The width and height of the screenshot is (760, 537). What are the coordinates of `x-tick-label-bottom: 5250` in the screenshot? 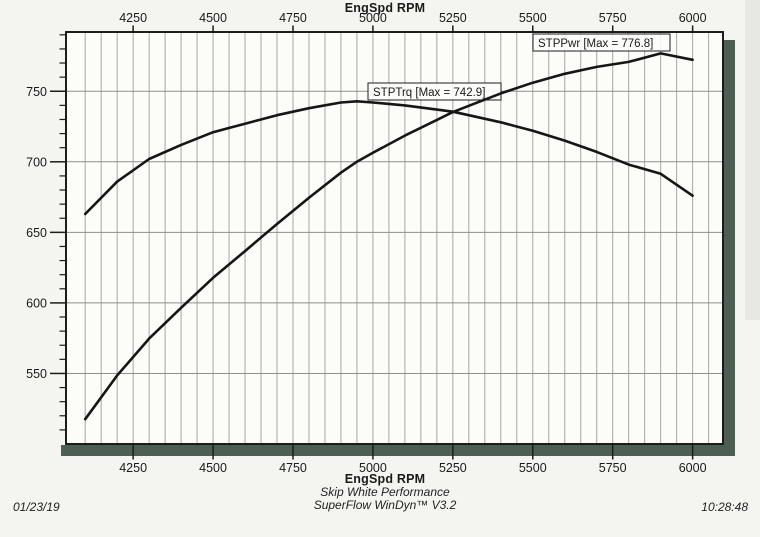 It's located at (453, 468).